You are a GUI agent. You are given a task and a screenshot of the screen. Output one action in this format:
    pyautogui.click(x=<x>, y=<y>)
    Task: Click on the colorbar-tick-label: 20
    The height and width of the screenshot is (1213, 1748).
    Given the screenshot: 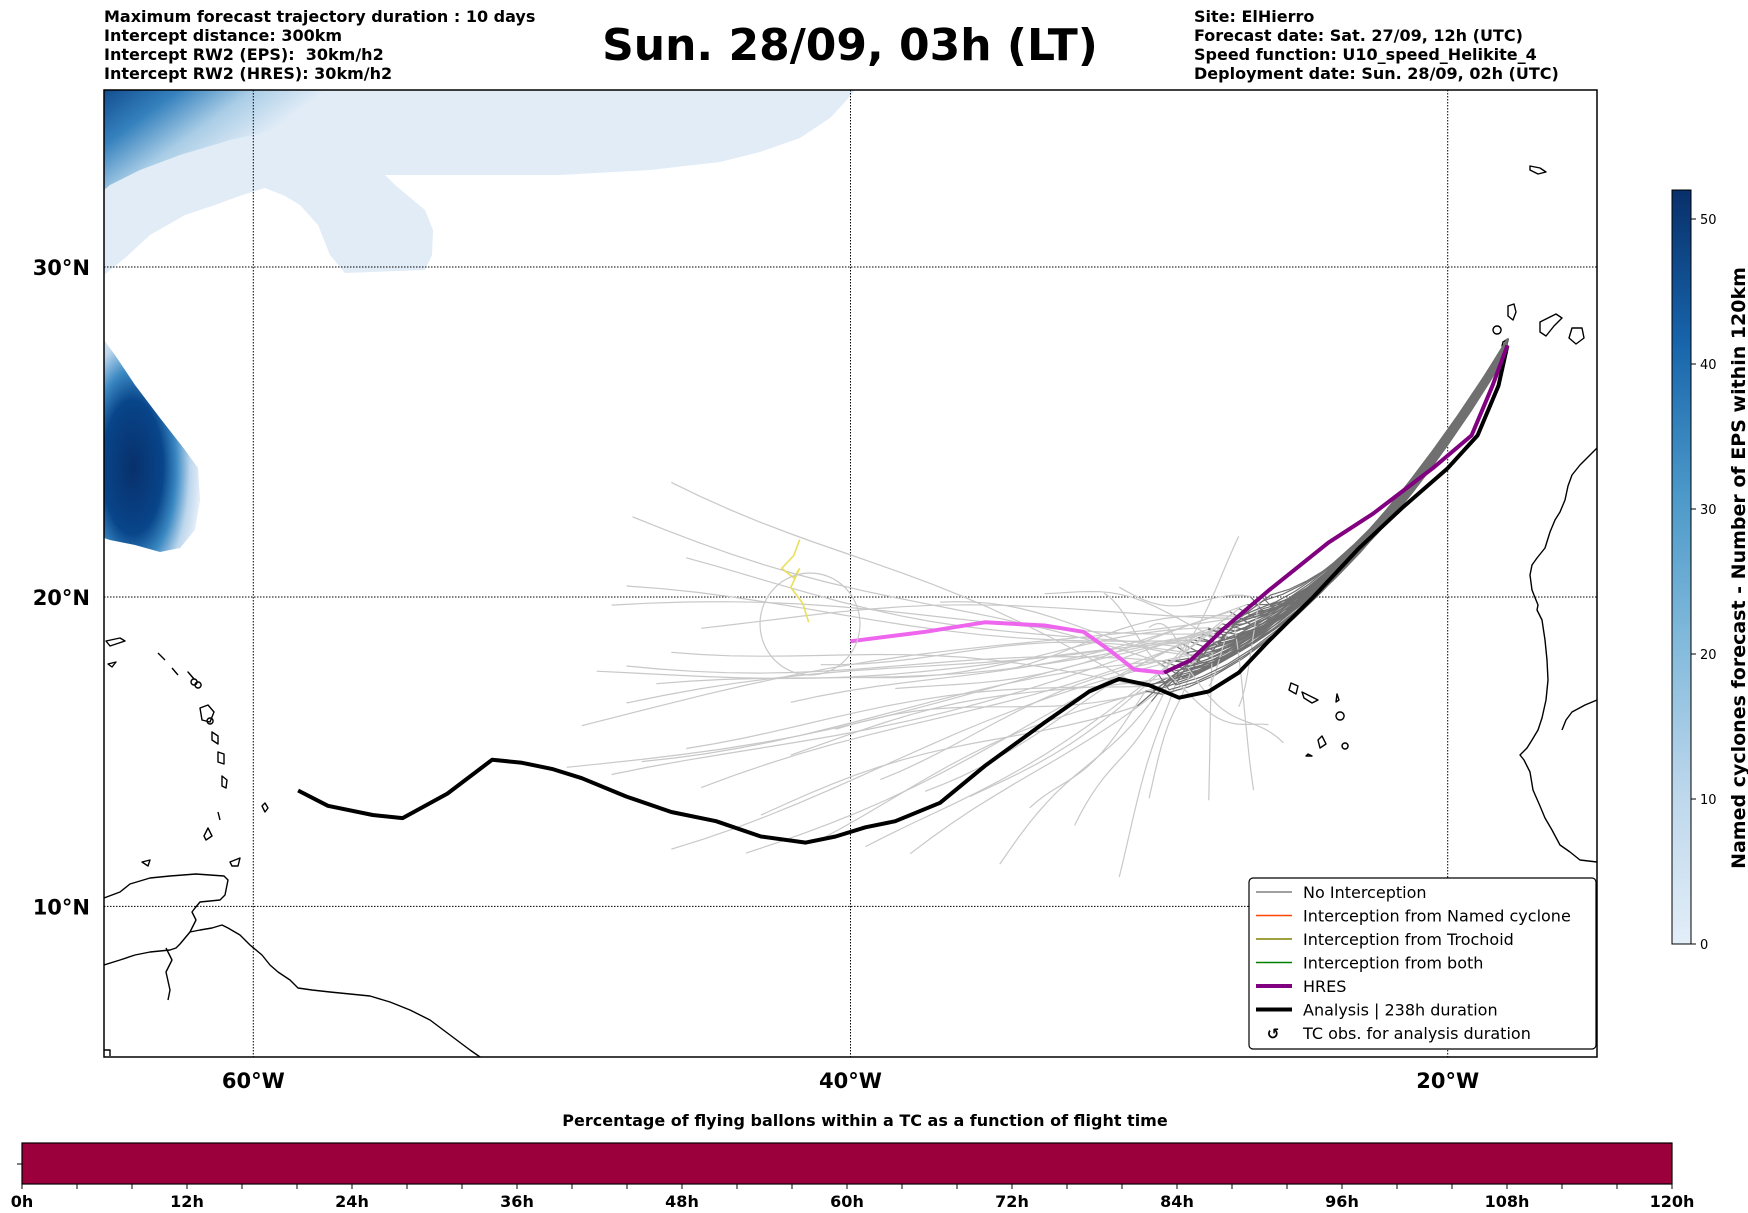 What is the action you would take?
    pyautogui.click(x=1708, y=655)
    